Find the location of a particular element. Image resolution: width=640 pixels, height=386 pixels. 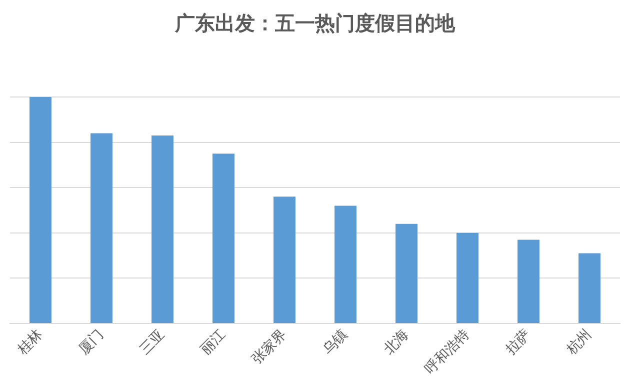

x-tick-label: 呼和浩特 is located at coordinates (447, 352).